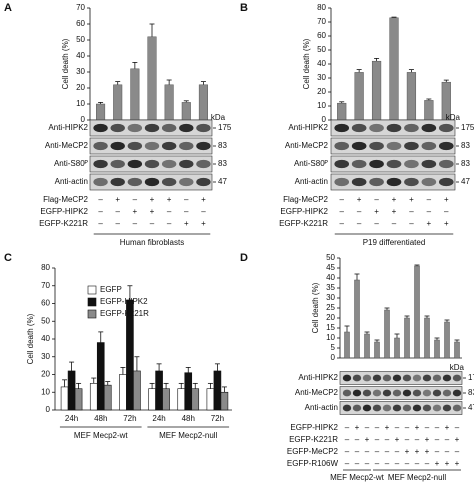 This screenshot has height=482, width=474. I want to click on y-tick-label: 5, so click(333, 347).